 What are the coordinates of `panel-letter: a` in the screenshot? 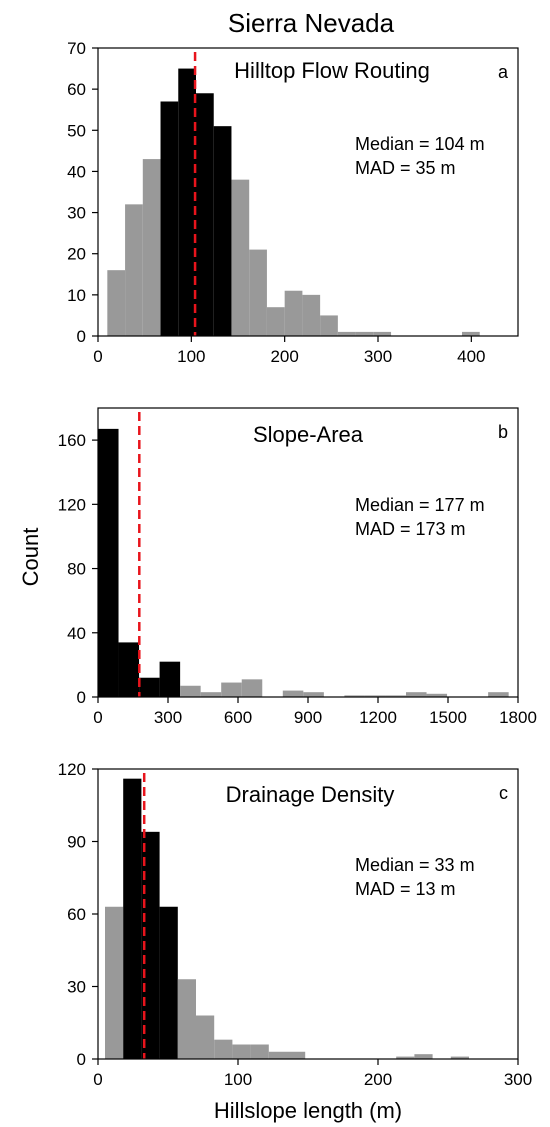 It's located at (503, 72).